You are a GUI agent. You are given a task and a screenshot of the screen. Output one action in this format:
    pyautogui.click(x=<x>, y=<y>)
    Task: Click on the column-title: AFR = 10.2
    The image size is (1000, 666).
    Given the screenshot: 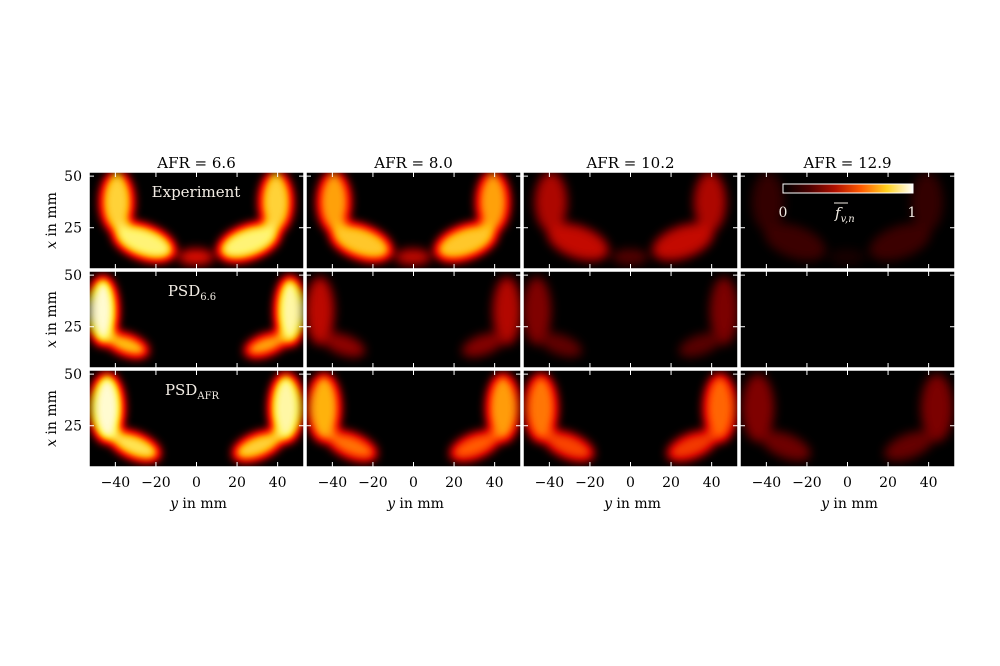 What is the action you would take?
    pyautogui.click(x=629, y=163)
    